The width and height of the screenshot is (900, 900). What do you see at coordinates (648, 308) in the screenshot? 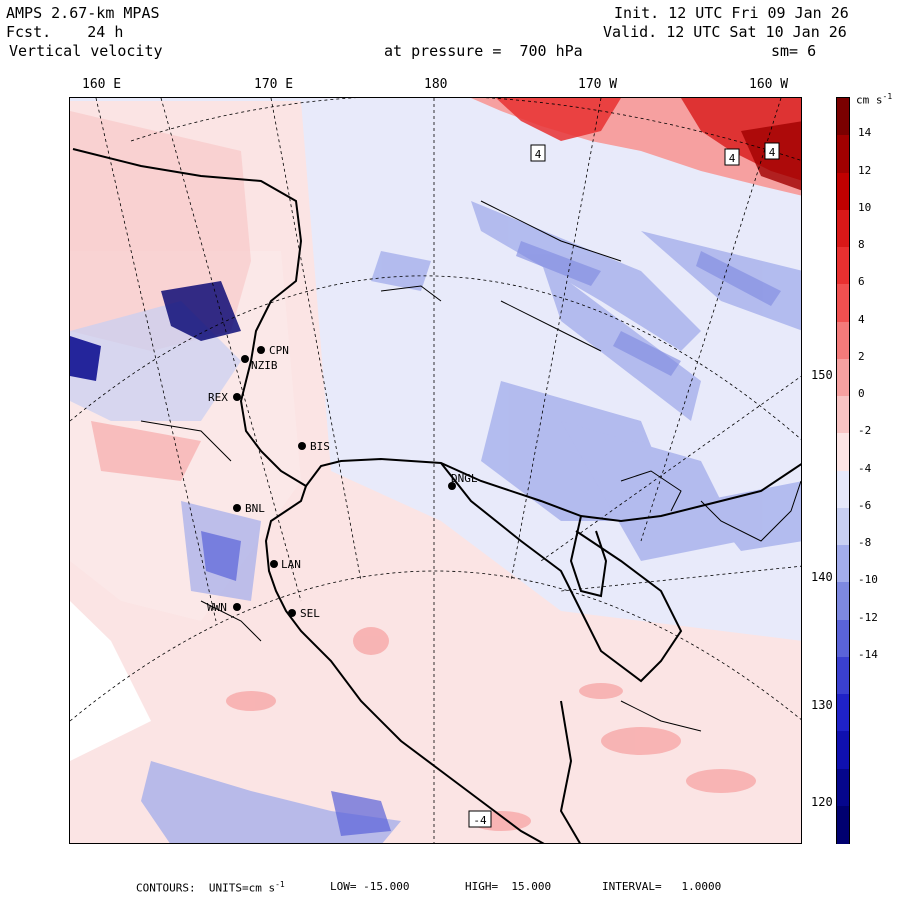
I see `descent-streaks-strong` at bounding box center [648, 308].